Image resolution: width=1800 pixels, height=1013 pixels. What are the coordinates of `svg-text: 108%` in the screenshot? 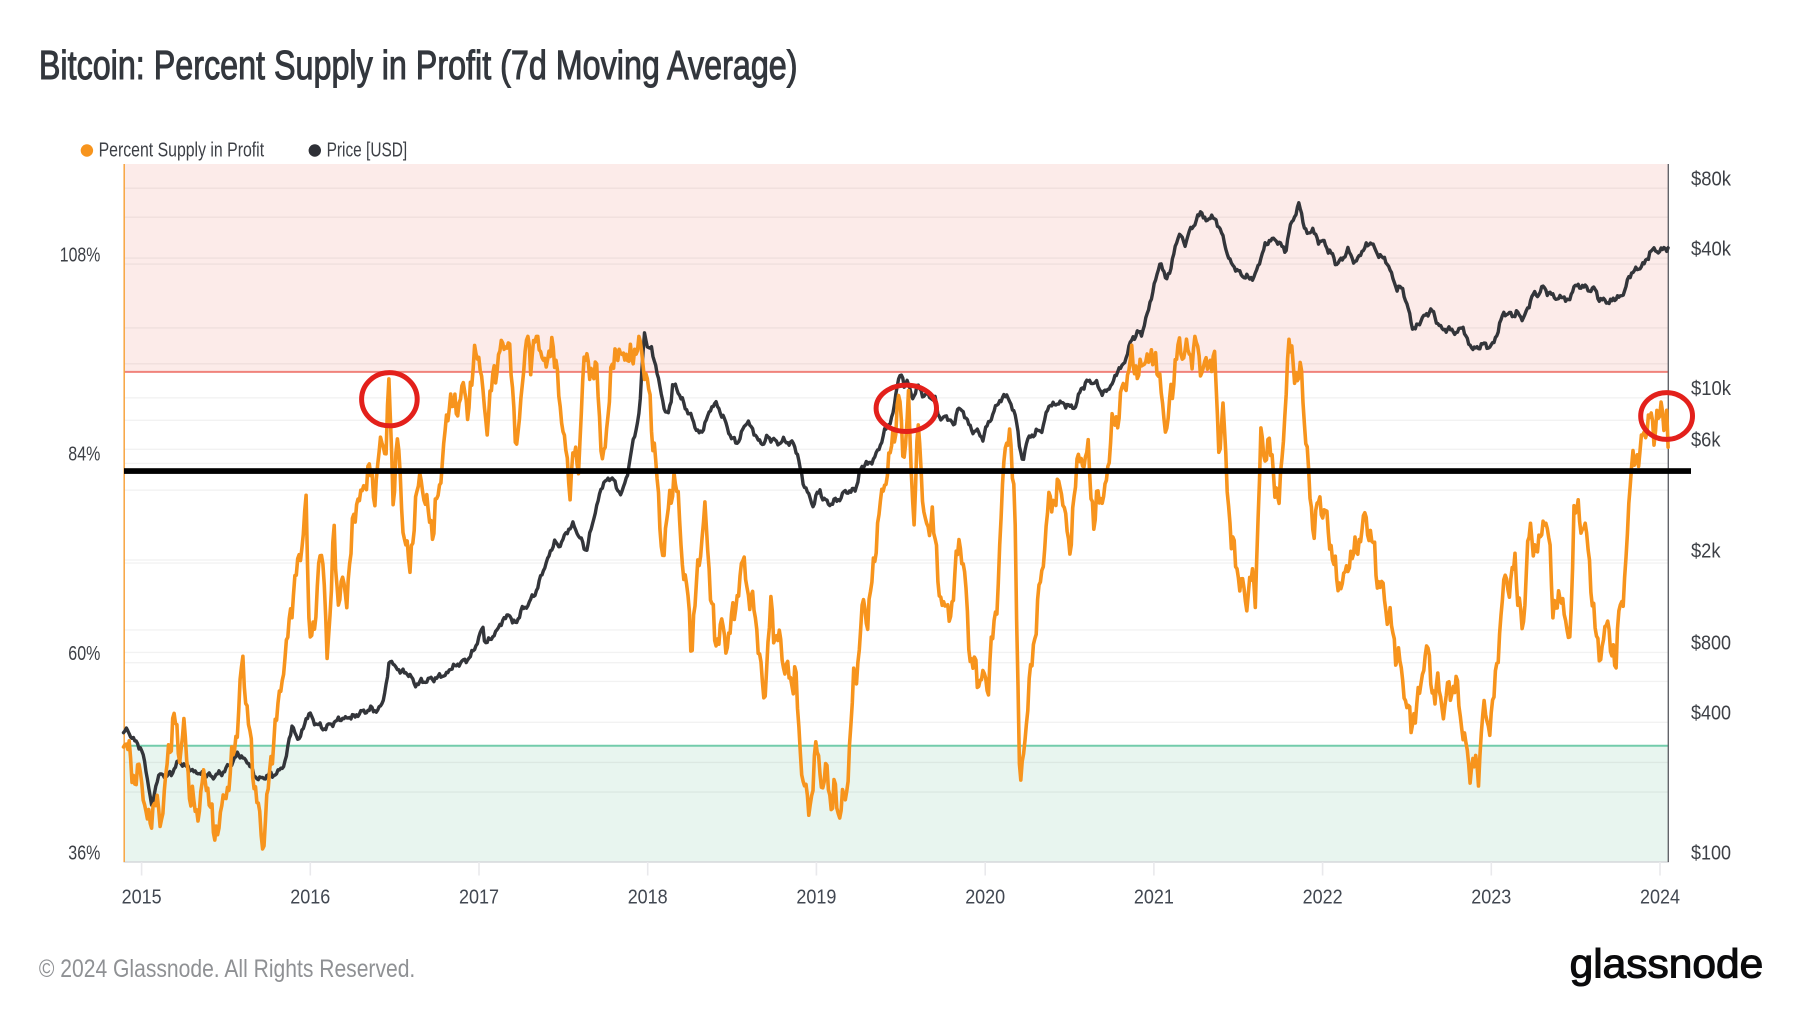 It's located at (80, 255).